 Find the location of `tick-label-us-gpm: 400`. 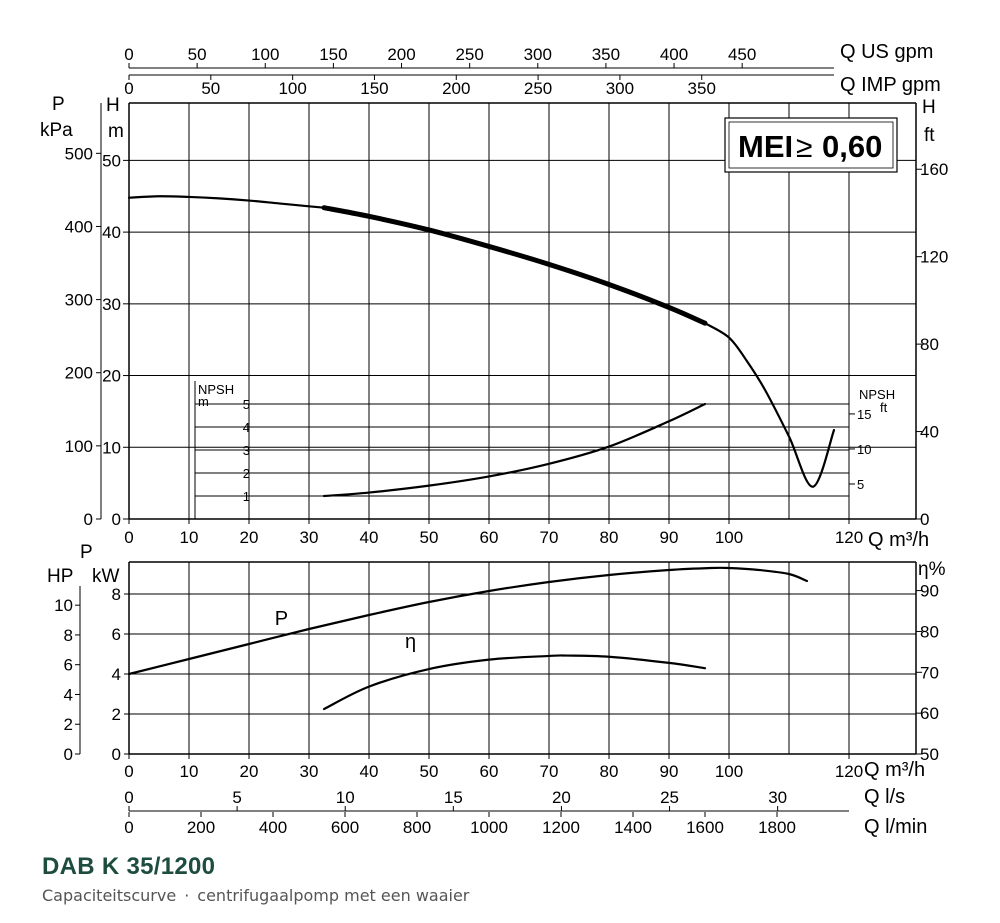

tick-label-us-gpm: 400 is located at coordinates (674, 54).